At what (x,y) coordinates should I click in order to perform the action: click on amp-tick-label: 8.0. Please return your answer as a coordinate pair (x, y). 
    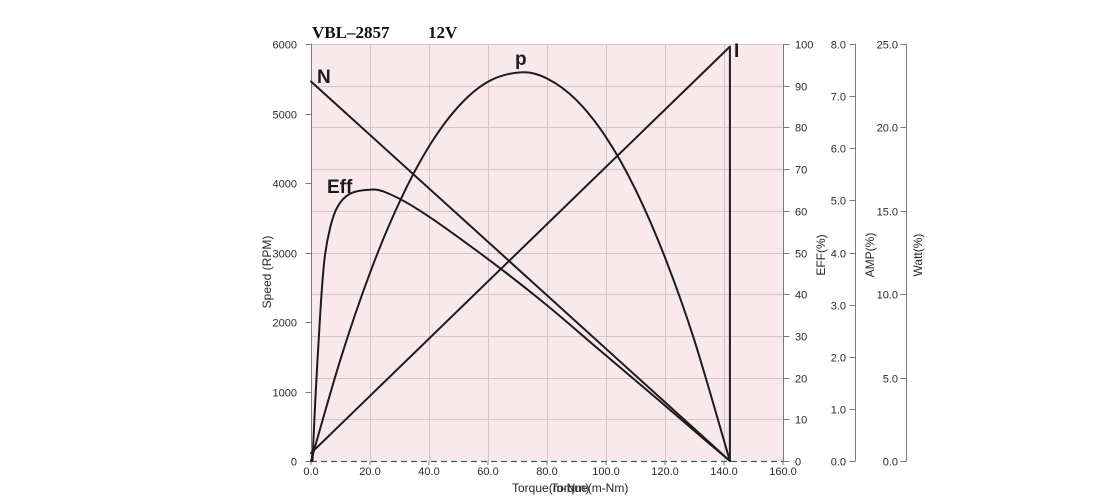
    Looking at the image, I should click on (838, 46).